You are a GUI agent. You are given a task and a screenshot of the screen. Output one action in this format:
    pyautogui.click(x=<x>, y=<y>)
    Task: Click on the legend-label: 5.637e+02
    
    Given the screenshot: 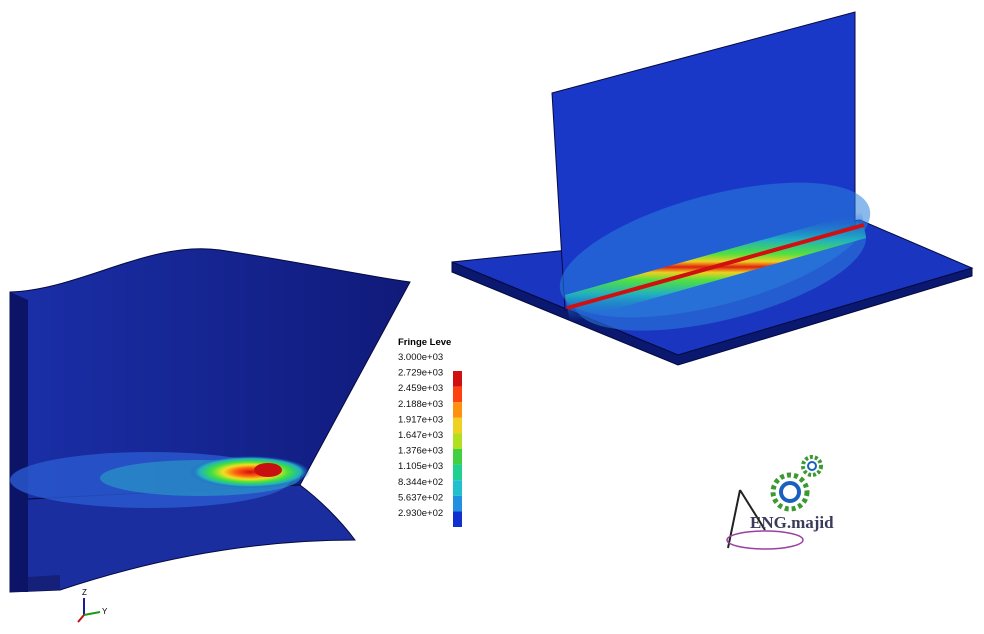 What is the action you would take?
    pyautogui.click(x=420, y=497)
    